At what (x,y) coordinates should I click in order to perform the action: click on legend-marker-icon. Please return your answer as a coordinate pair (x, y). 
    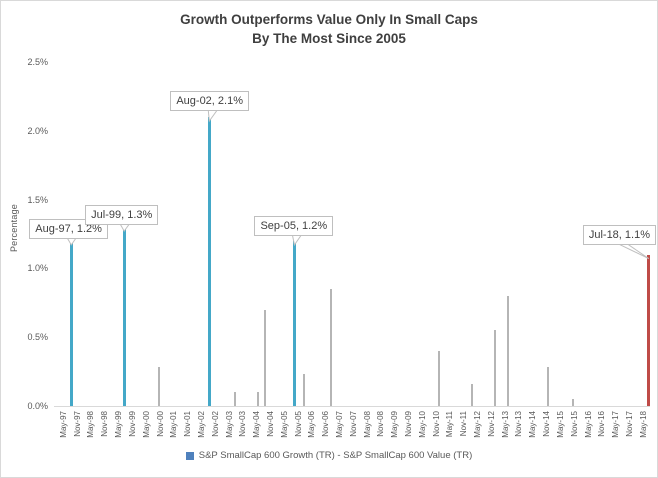
    Looking at the image, I should click on (189, 455).